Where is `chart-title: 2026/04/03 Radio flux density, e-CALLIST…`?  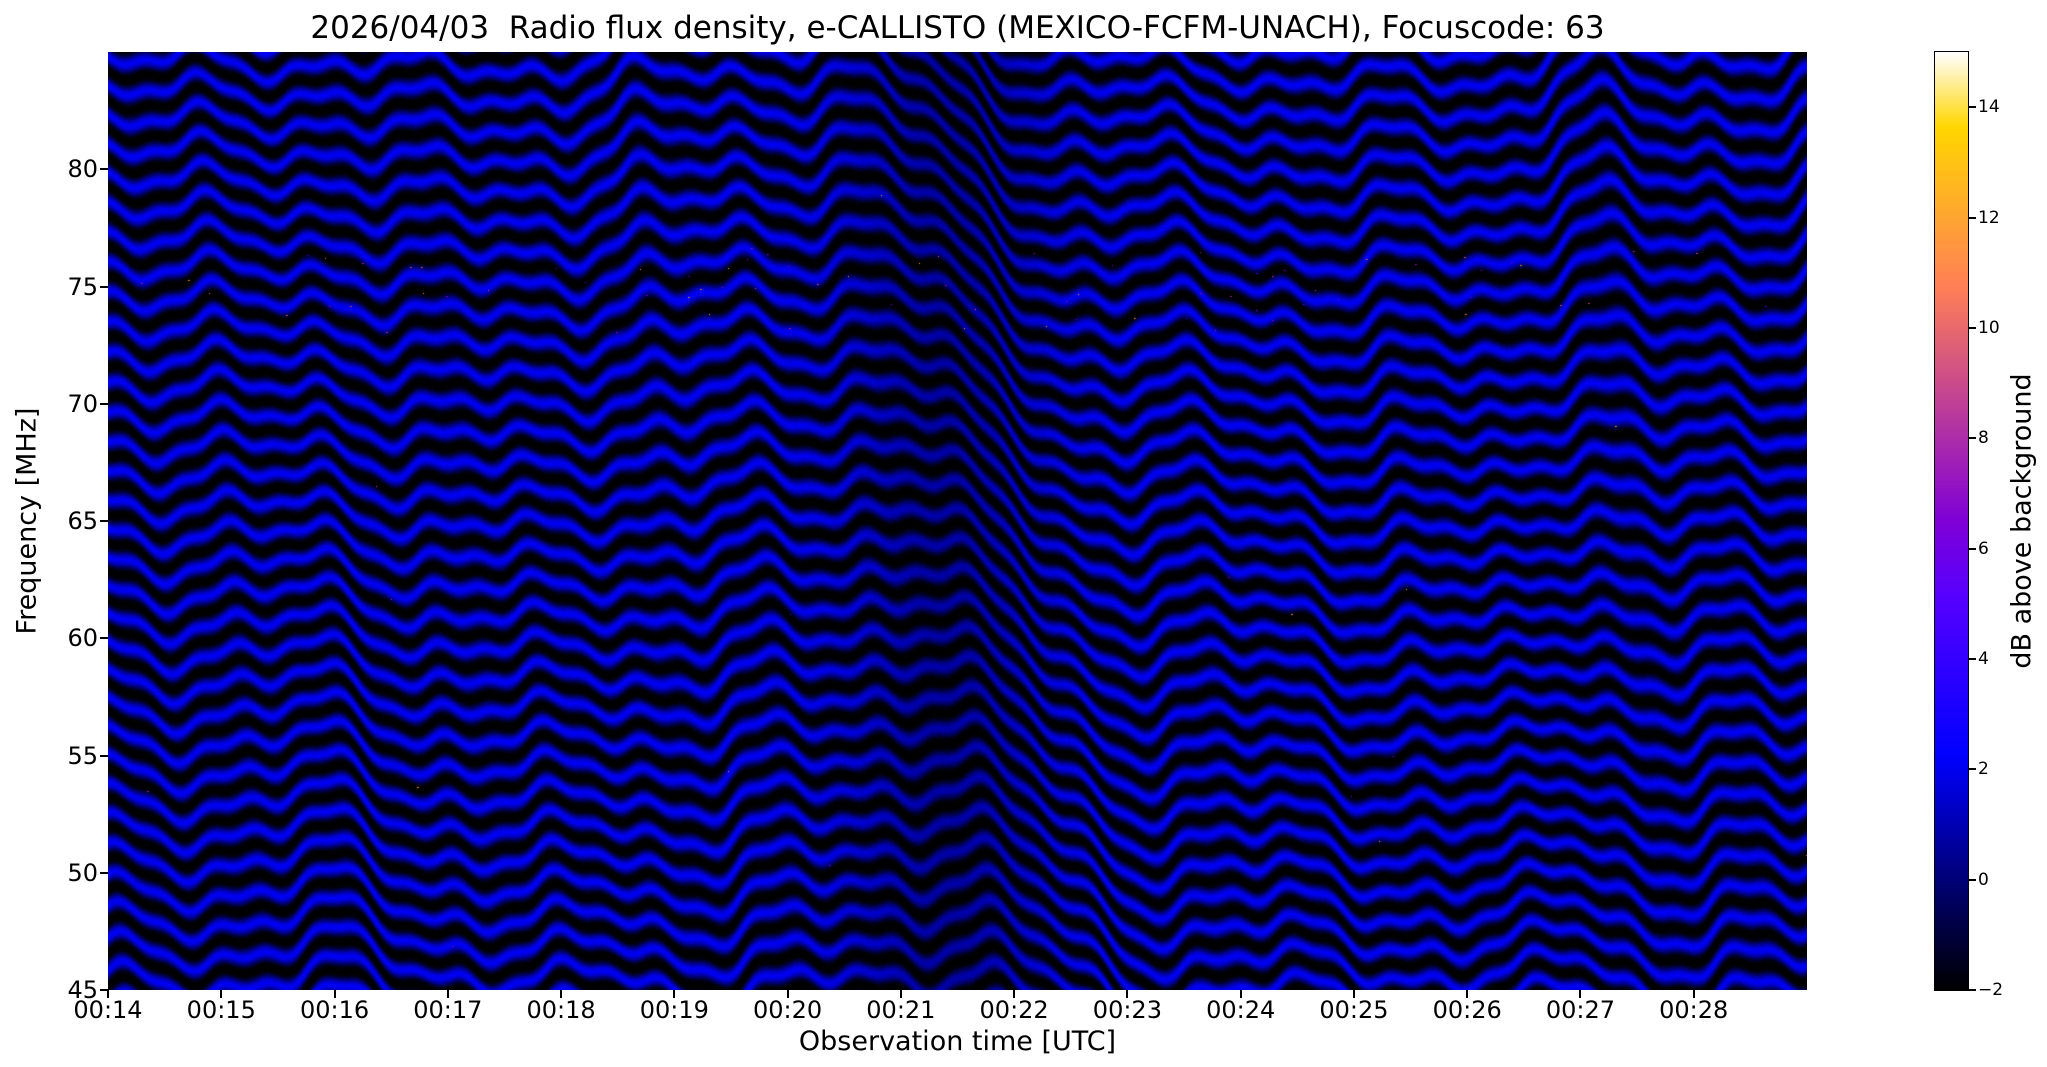
chart-title: 2026/04/03 Radio flux density, e-CALLIST… is located at coordinates (957, 28).